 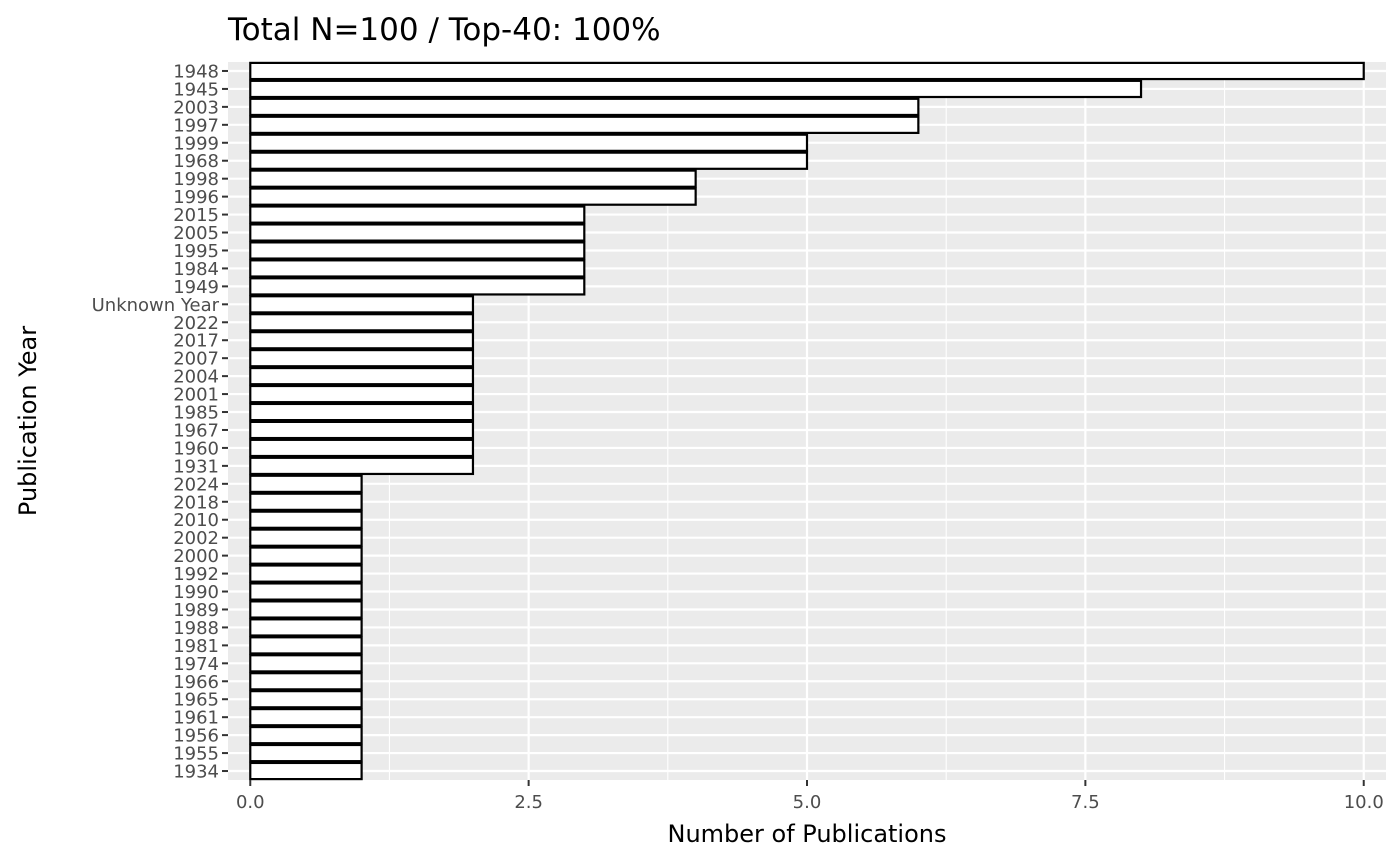 What do you see at coordinates (196, 466) in the screenshot?
I see `y-tick-label: 1931` at bounding box center [196, 466].